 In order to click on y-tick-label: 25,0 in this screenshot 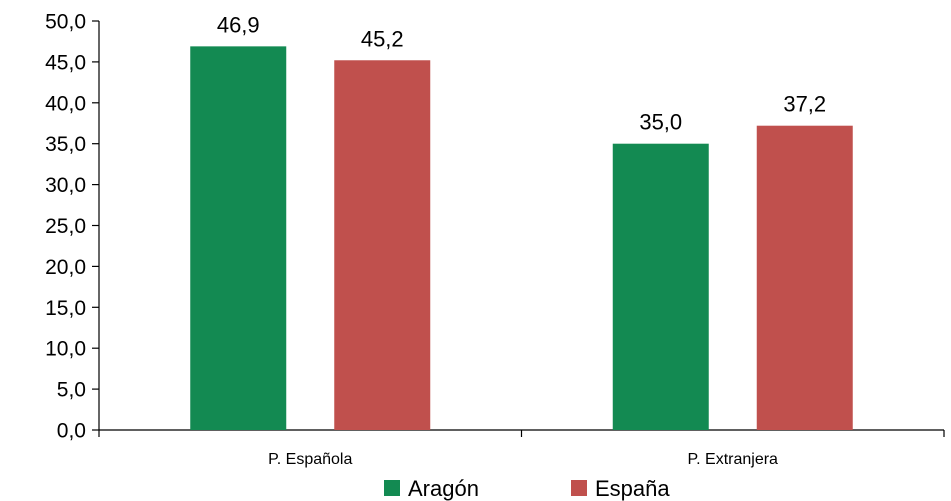, I will do `click(65, 226)`.